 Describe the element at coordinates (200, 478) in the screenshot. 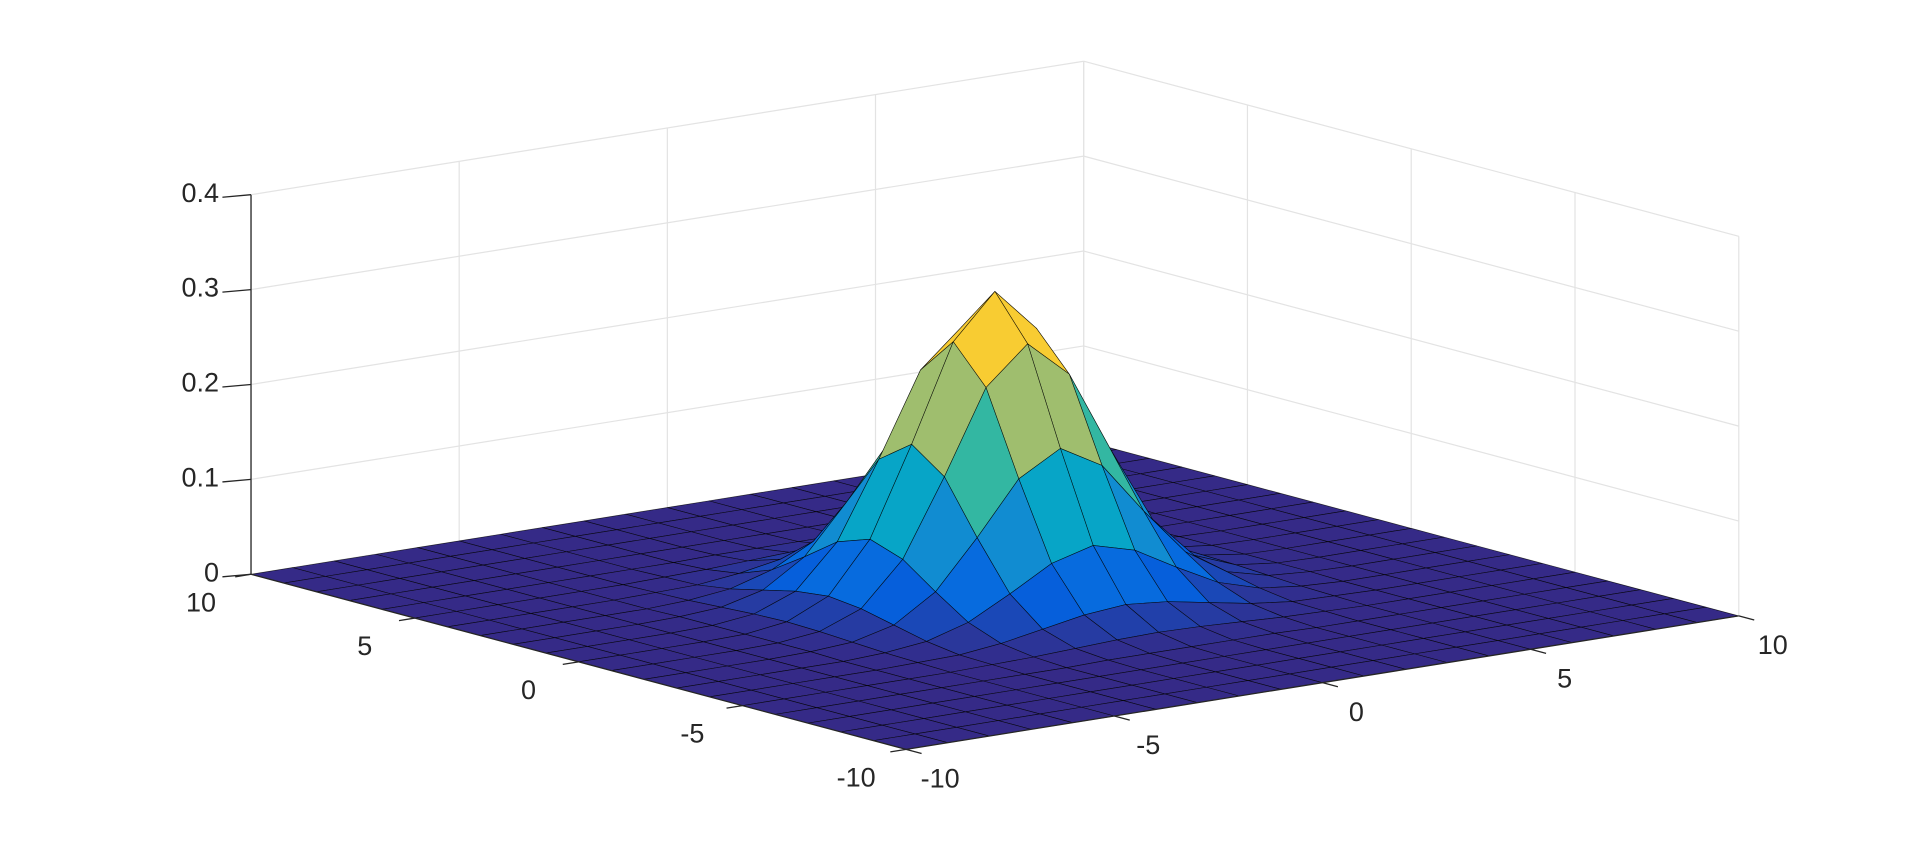

I see `z-tick-label: 0.1` at that location.